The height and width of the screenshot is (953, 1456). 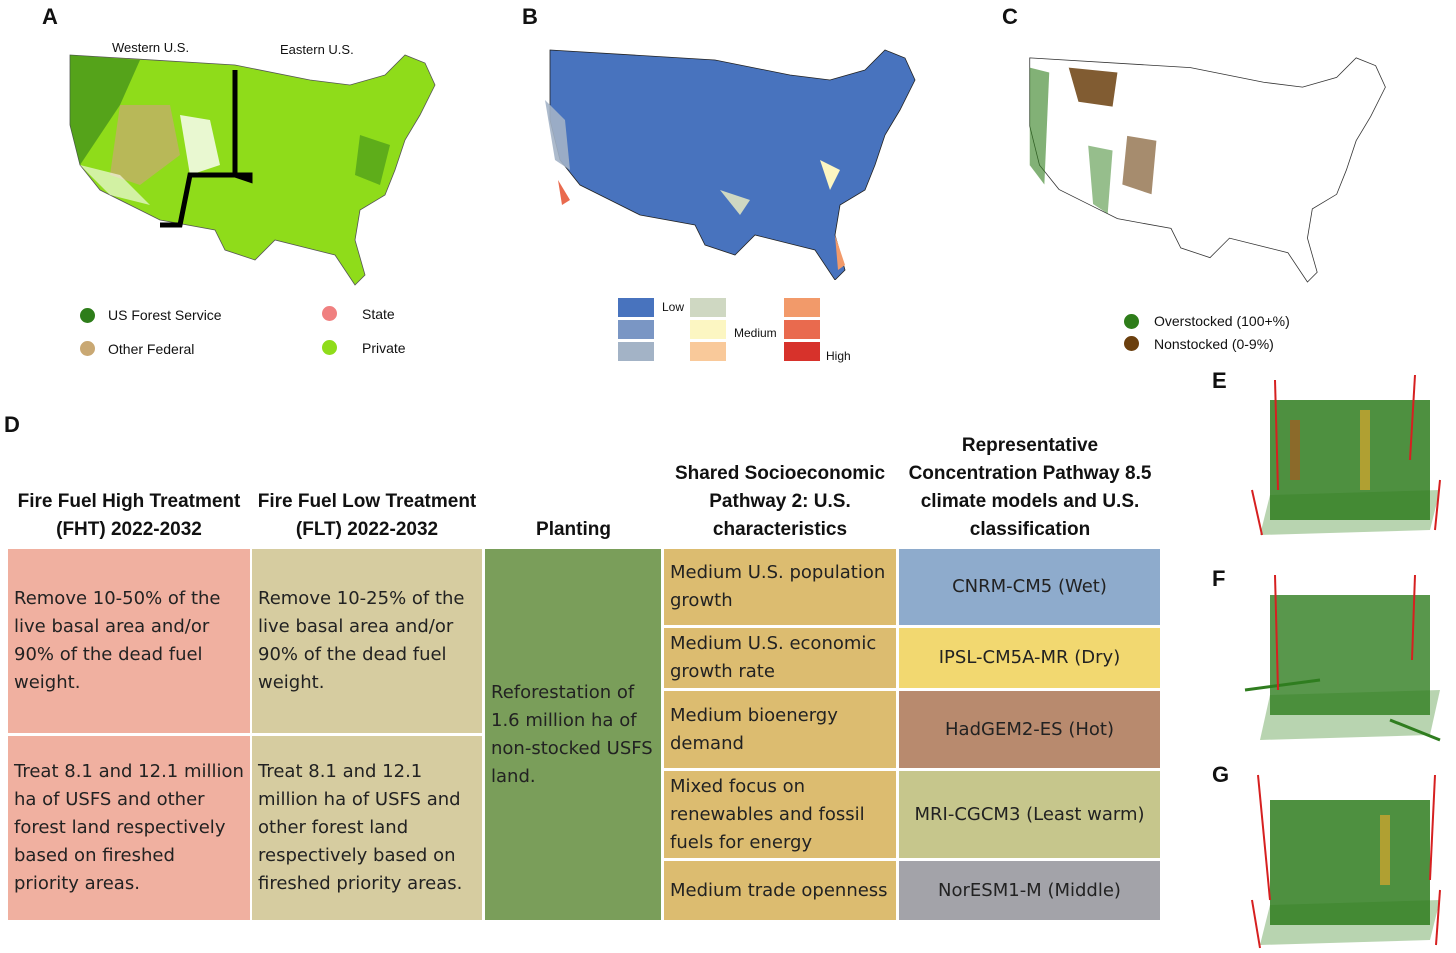 I want to click on stand-visualization-g, so click(x=1346, y=861).